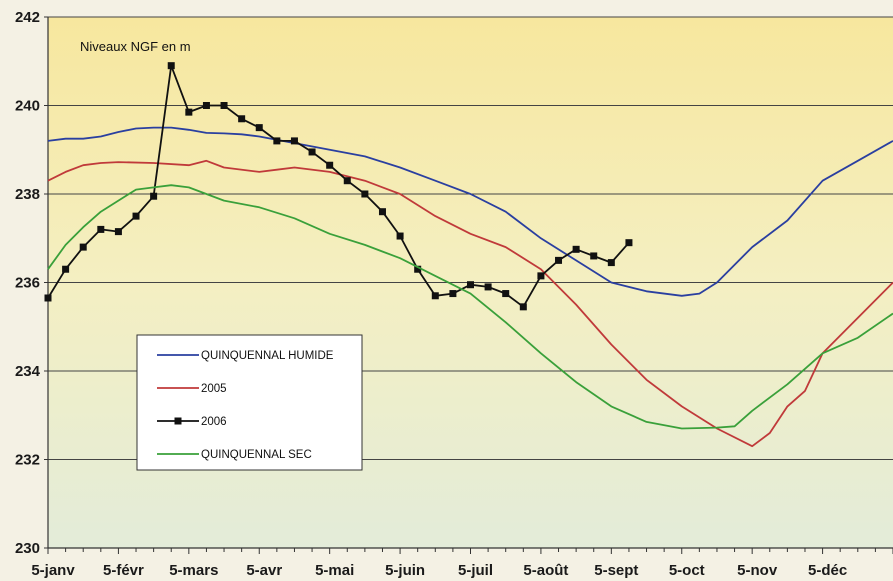  Describe the element at coordinates (27, 17) in the screenshot. I see `y-tick-label-6: 242` at that location.